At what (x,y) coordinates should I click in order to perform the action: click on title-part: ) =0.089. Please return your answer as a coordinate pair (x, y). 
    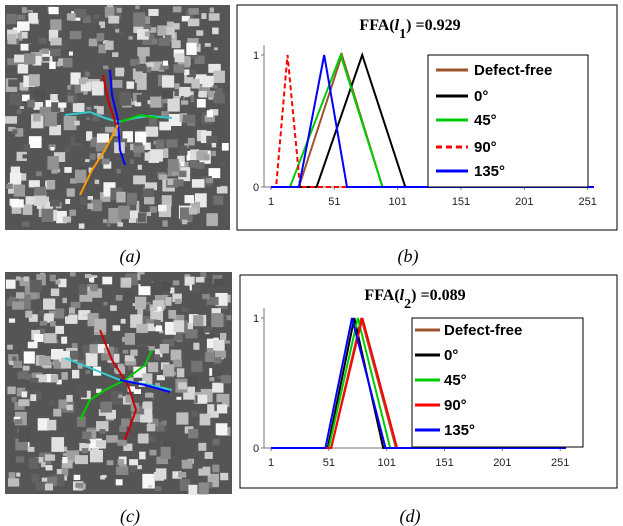
    Looking at the image, I should click on (438, 295).